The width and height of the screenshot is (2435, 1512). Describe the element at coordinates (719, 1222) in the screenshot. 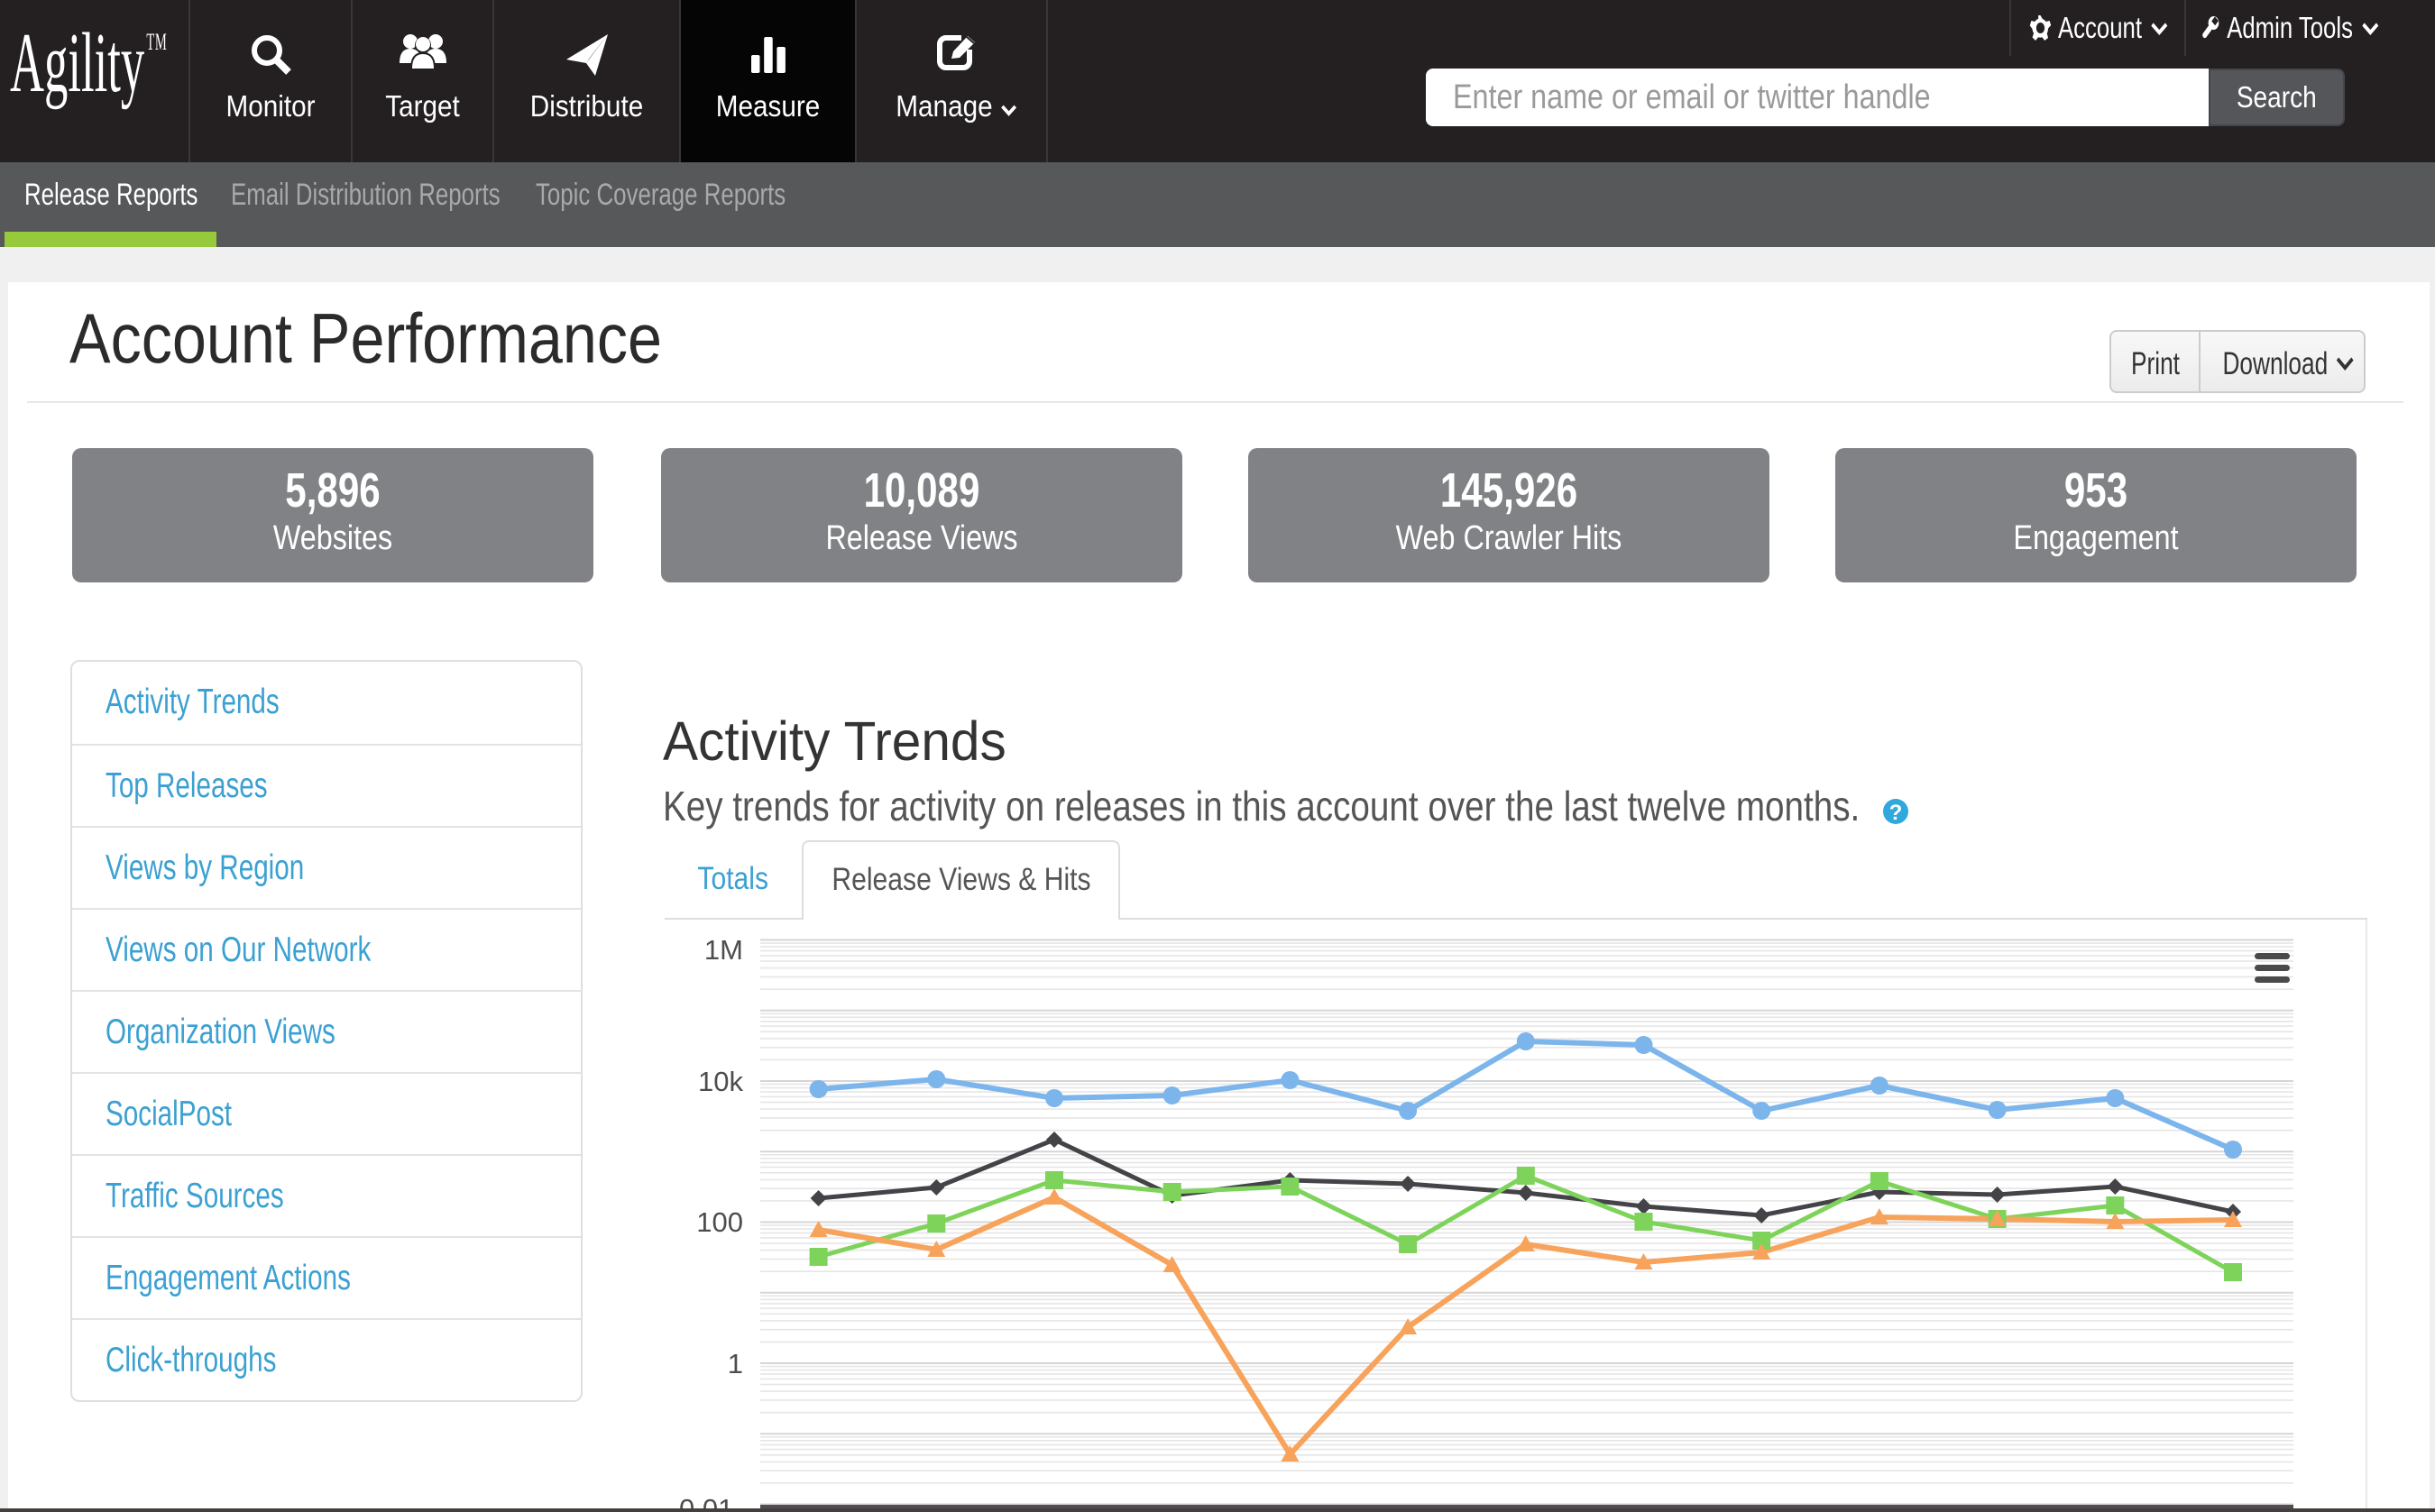

I see `svg-text: 100` at that location.